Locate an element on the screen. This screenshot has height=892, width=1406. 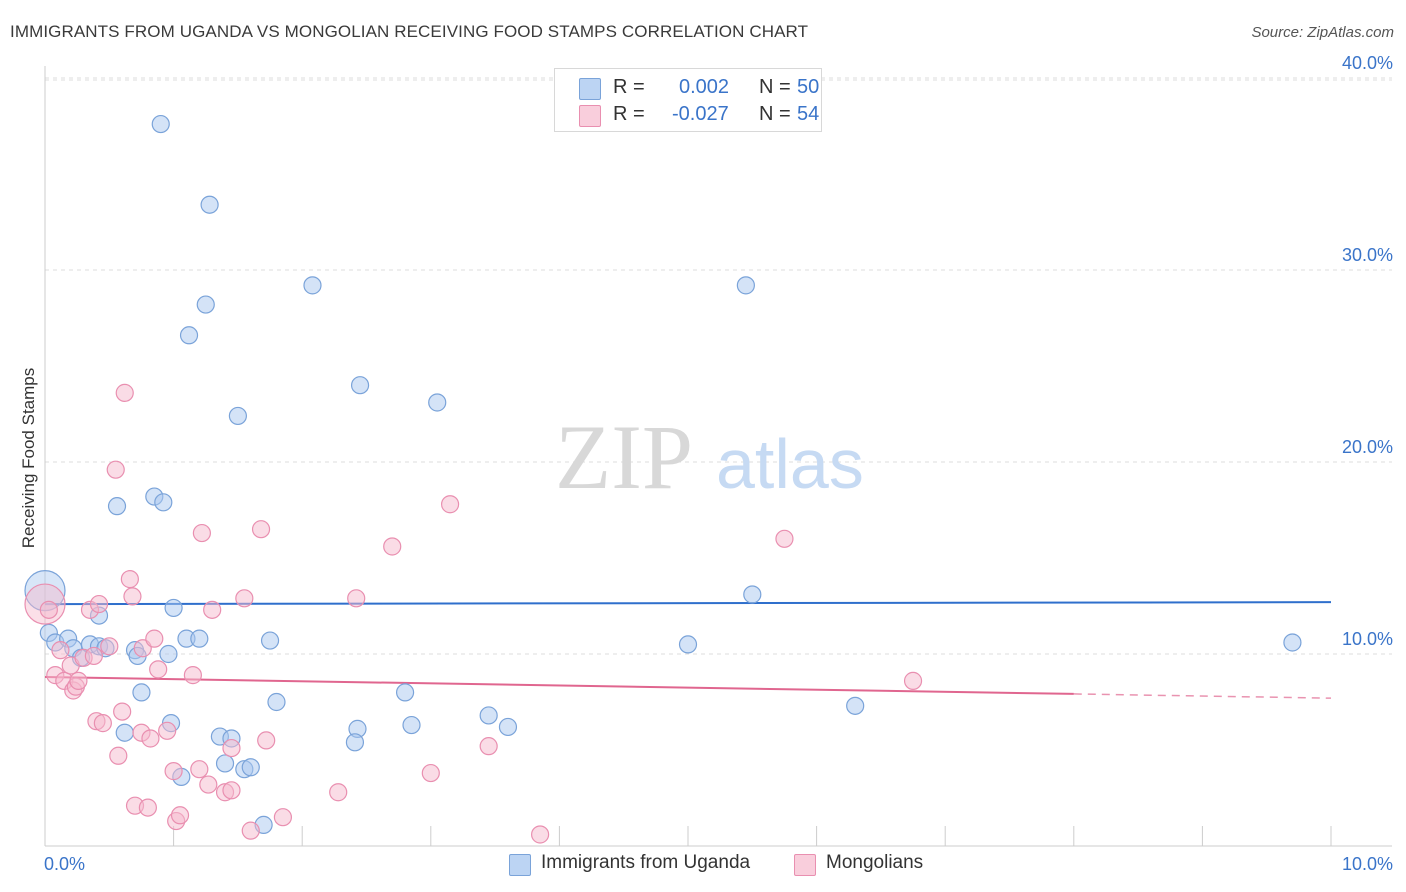
watermark-atlas: atlas is located at coordinates (790, 464).